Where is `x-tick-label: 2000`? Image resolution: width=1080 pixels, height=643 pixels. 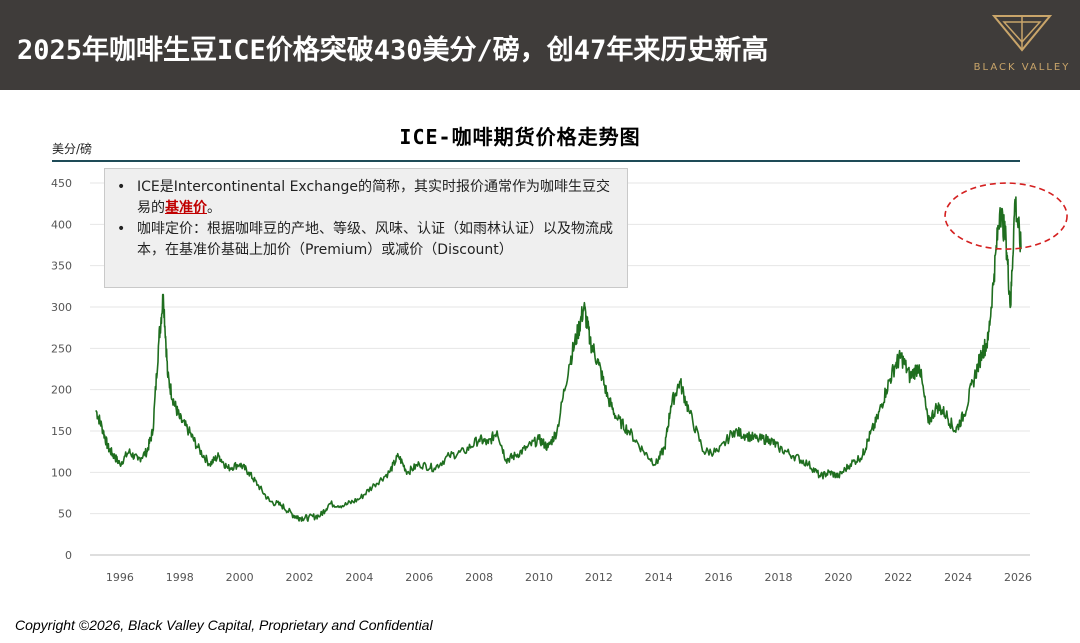
x-tick-label: 2000 is located at coordinates (240, 577).